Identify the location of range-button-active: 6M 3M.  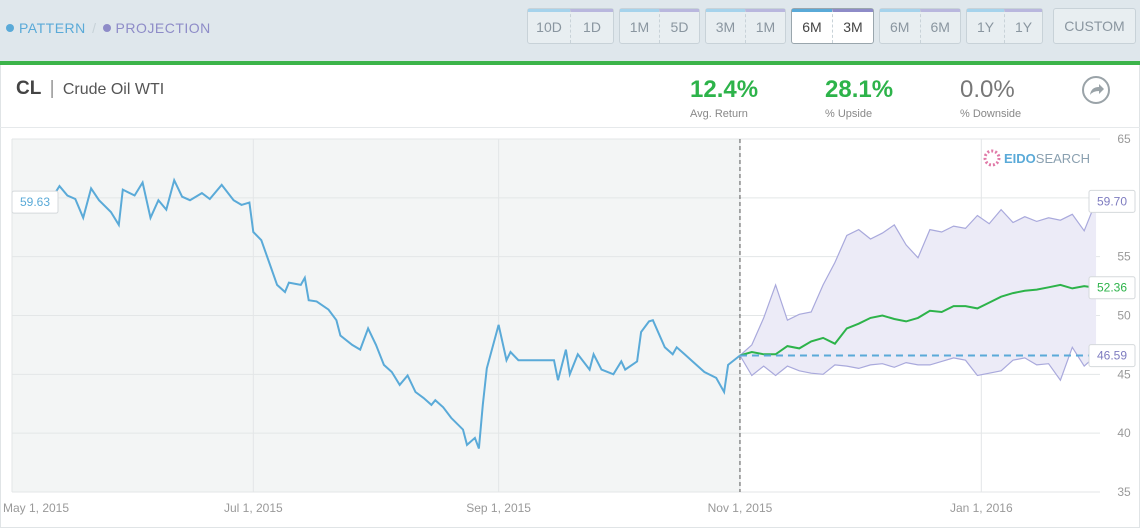
(832, 26).